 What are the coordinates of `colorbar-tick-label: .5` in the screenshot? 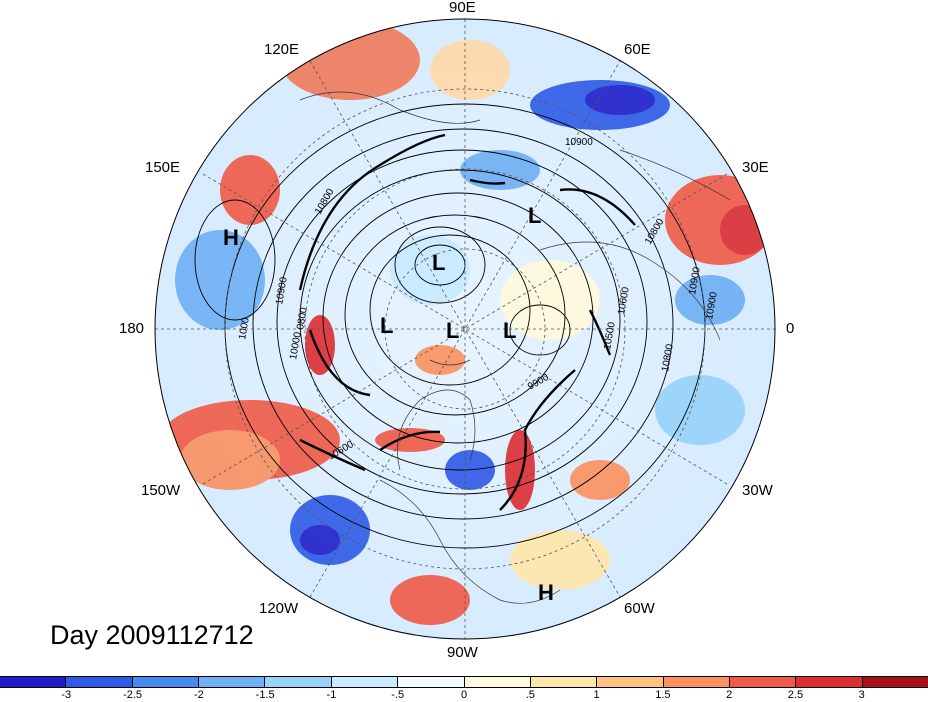 It's located at (530, 695).